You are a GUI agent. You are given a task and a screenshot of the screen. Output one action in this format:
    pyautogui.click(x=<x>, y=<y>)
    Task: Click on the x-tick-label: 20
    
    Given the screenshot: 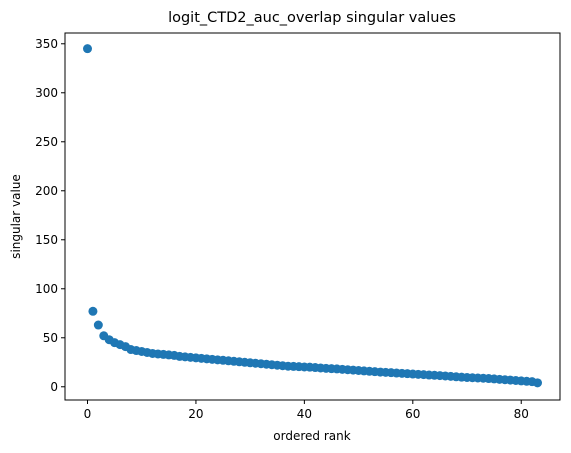 What is the action you would take?
    pyautogui.click(x=195, y=414)
    